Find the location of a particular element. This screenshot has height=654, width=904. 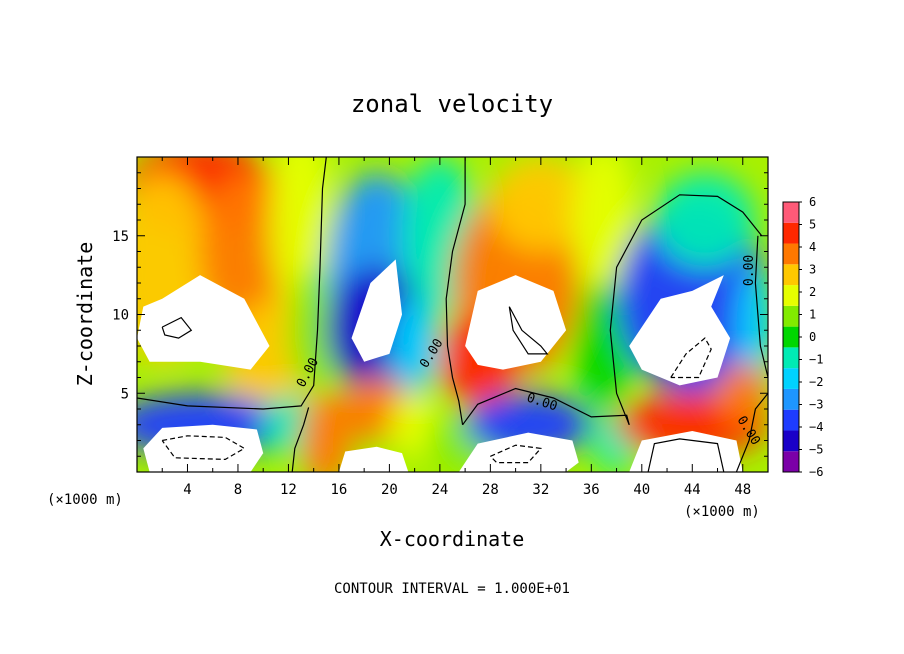

x-tick-label: 8 is located at coordinates (238, 490).